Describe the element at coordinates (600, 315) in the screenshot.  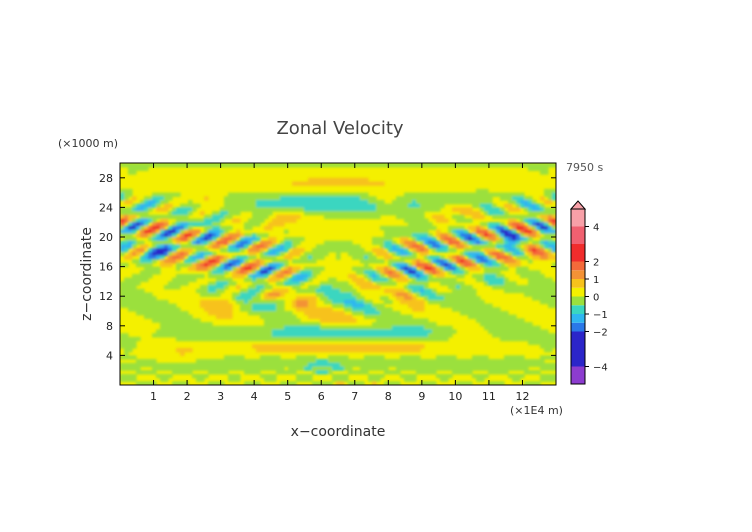
I see `colorbar-tick-label: −1` at that location.